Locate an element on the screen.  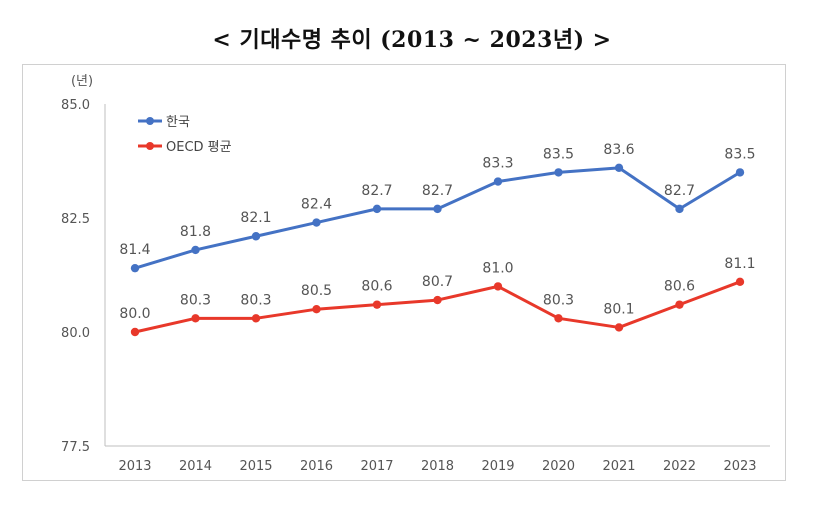
data-label: 80.1 is located at coordinates (618, 309).